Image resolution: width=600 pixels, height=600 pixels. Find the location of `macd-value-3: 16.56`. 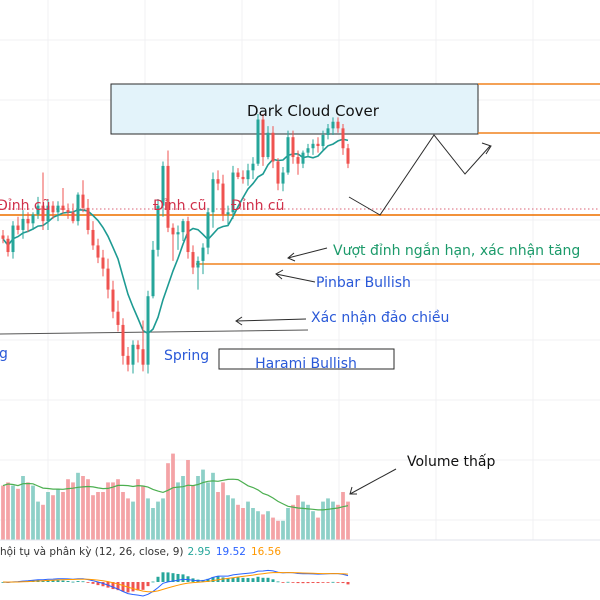

macd-value-3: 16.56 is located at coordinates (266, 552).